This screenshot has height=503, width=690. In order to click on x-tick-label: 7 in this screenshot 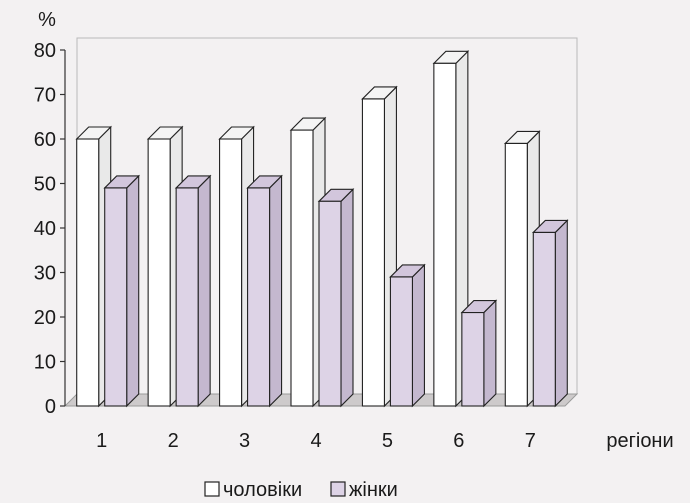, I will do `click(530, 441)`.